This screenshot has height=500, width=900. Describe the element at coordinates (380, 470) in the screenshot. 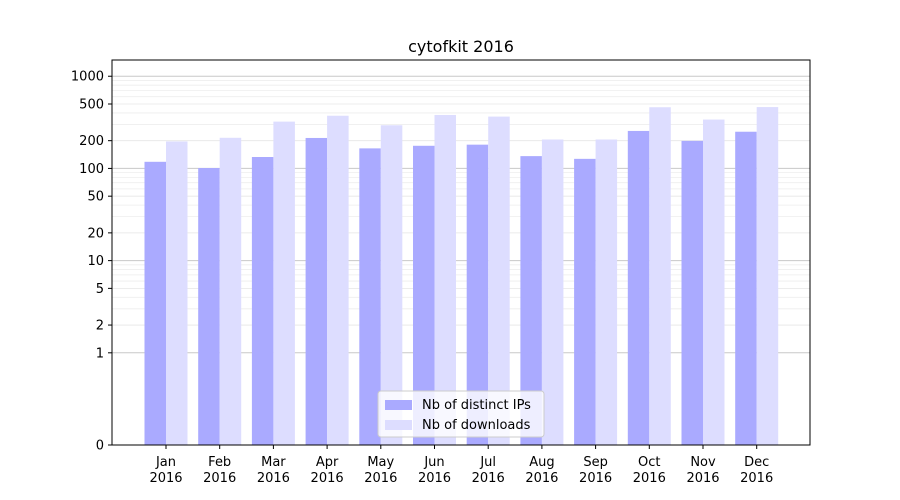

I see `x-tick-label: May 2016` at that location.